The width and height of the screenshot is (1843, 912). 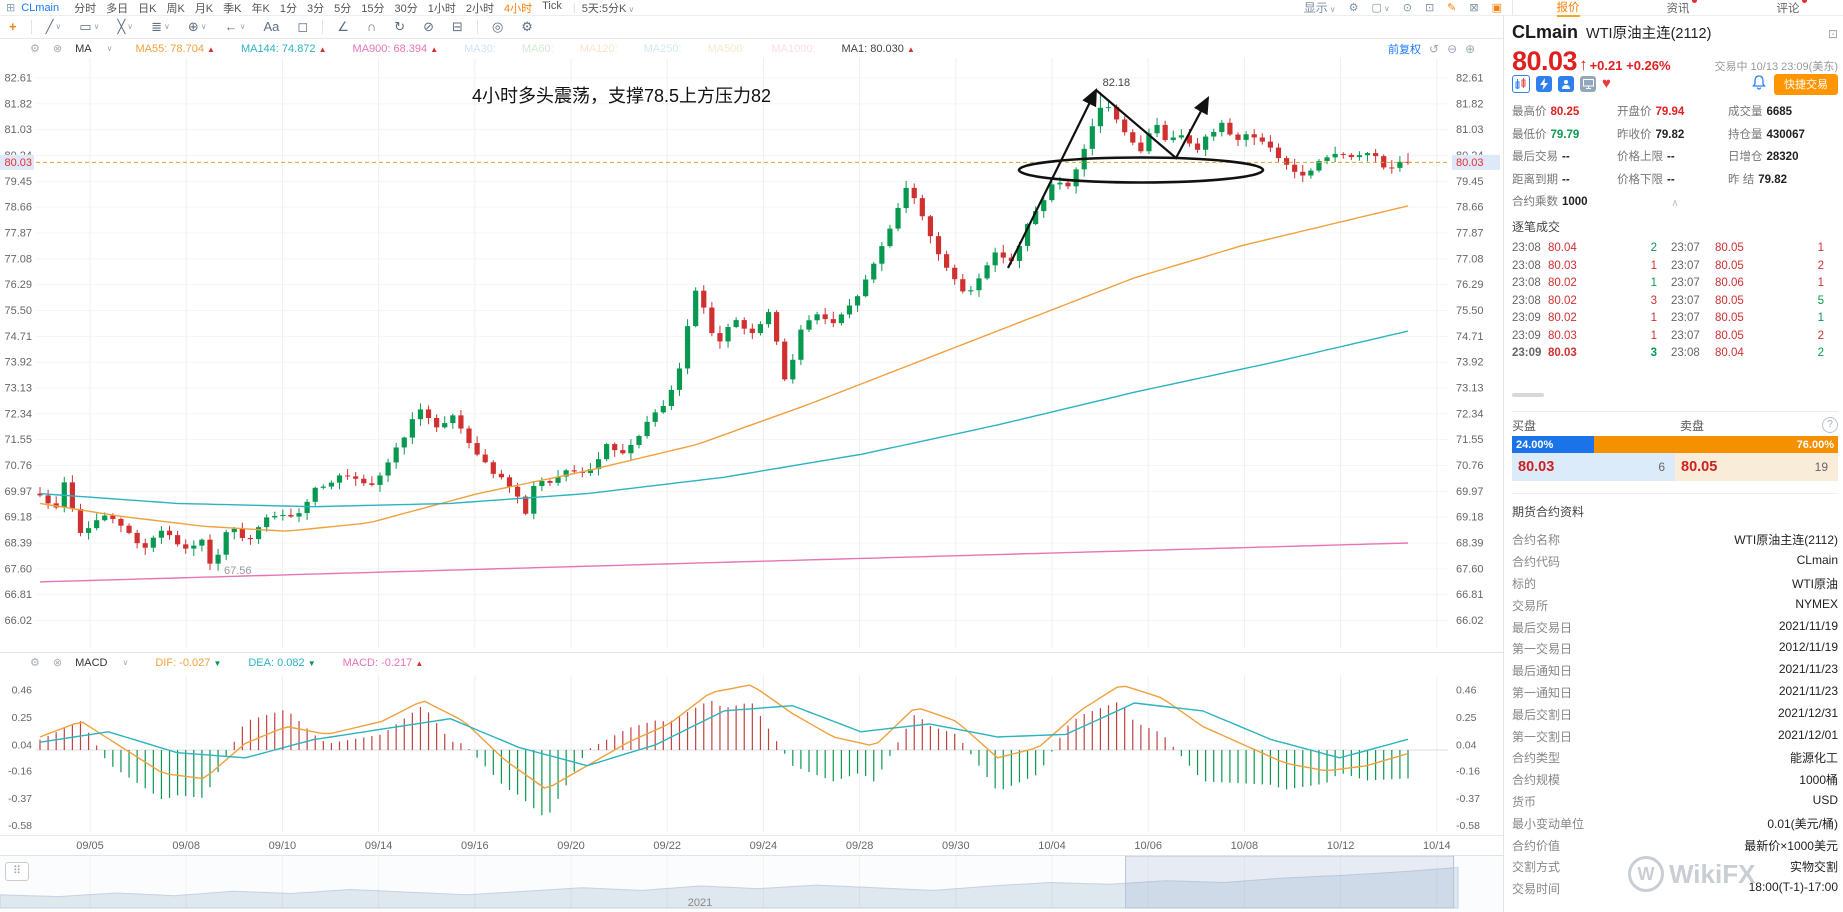 What do you see at coordinates (283, 48) in the screenshot?
I see `ma-value-MA144: MA144: 74.872 ▲` at bounding box center [283, 48].